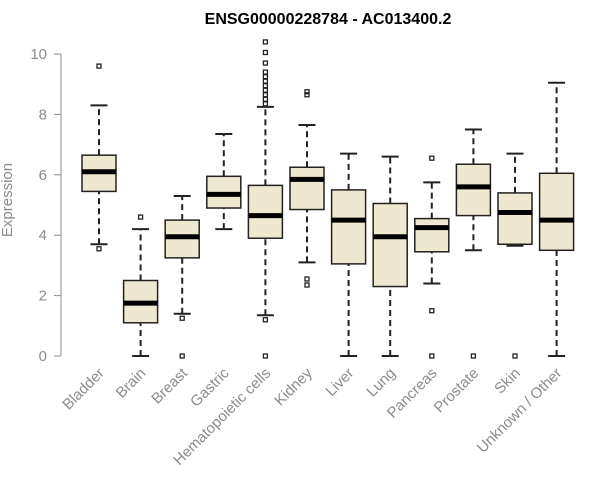 This screenshot has height=500, width=600. I want to click on y-tick-label: 2, so click(43, 296).